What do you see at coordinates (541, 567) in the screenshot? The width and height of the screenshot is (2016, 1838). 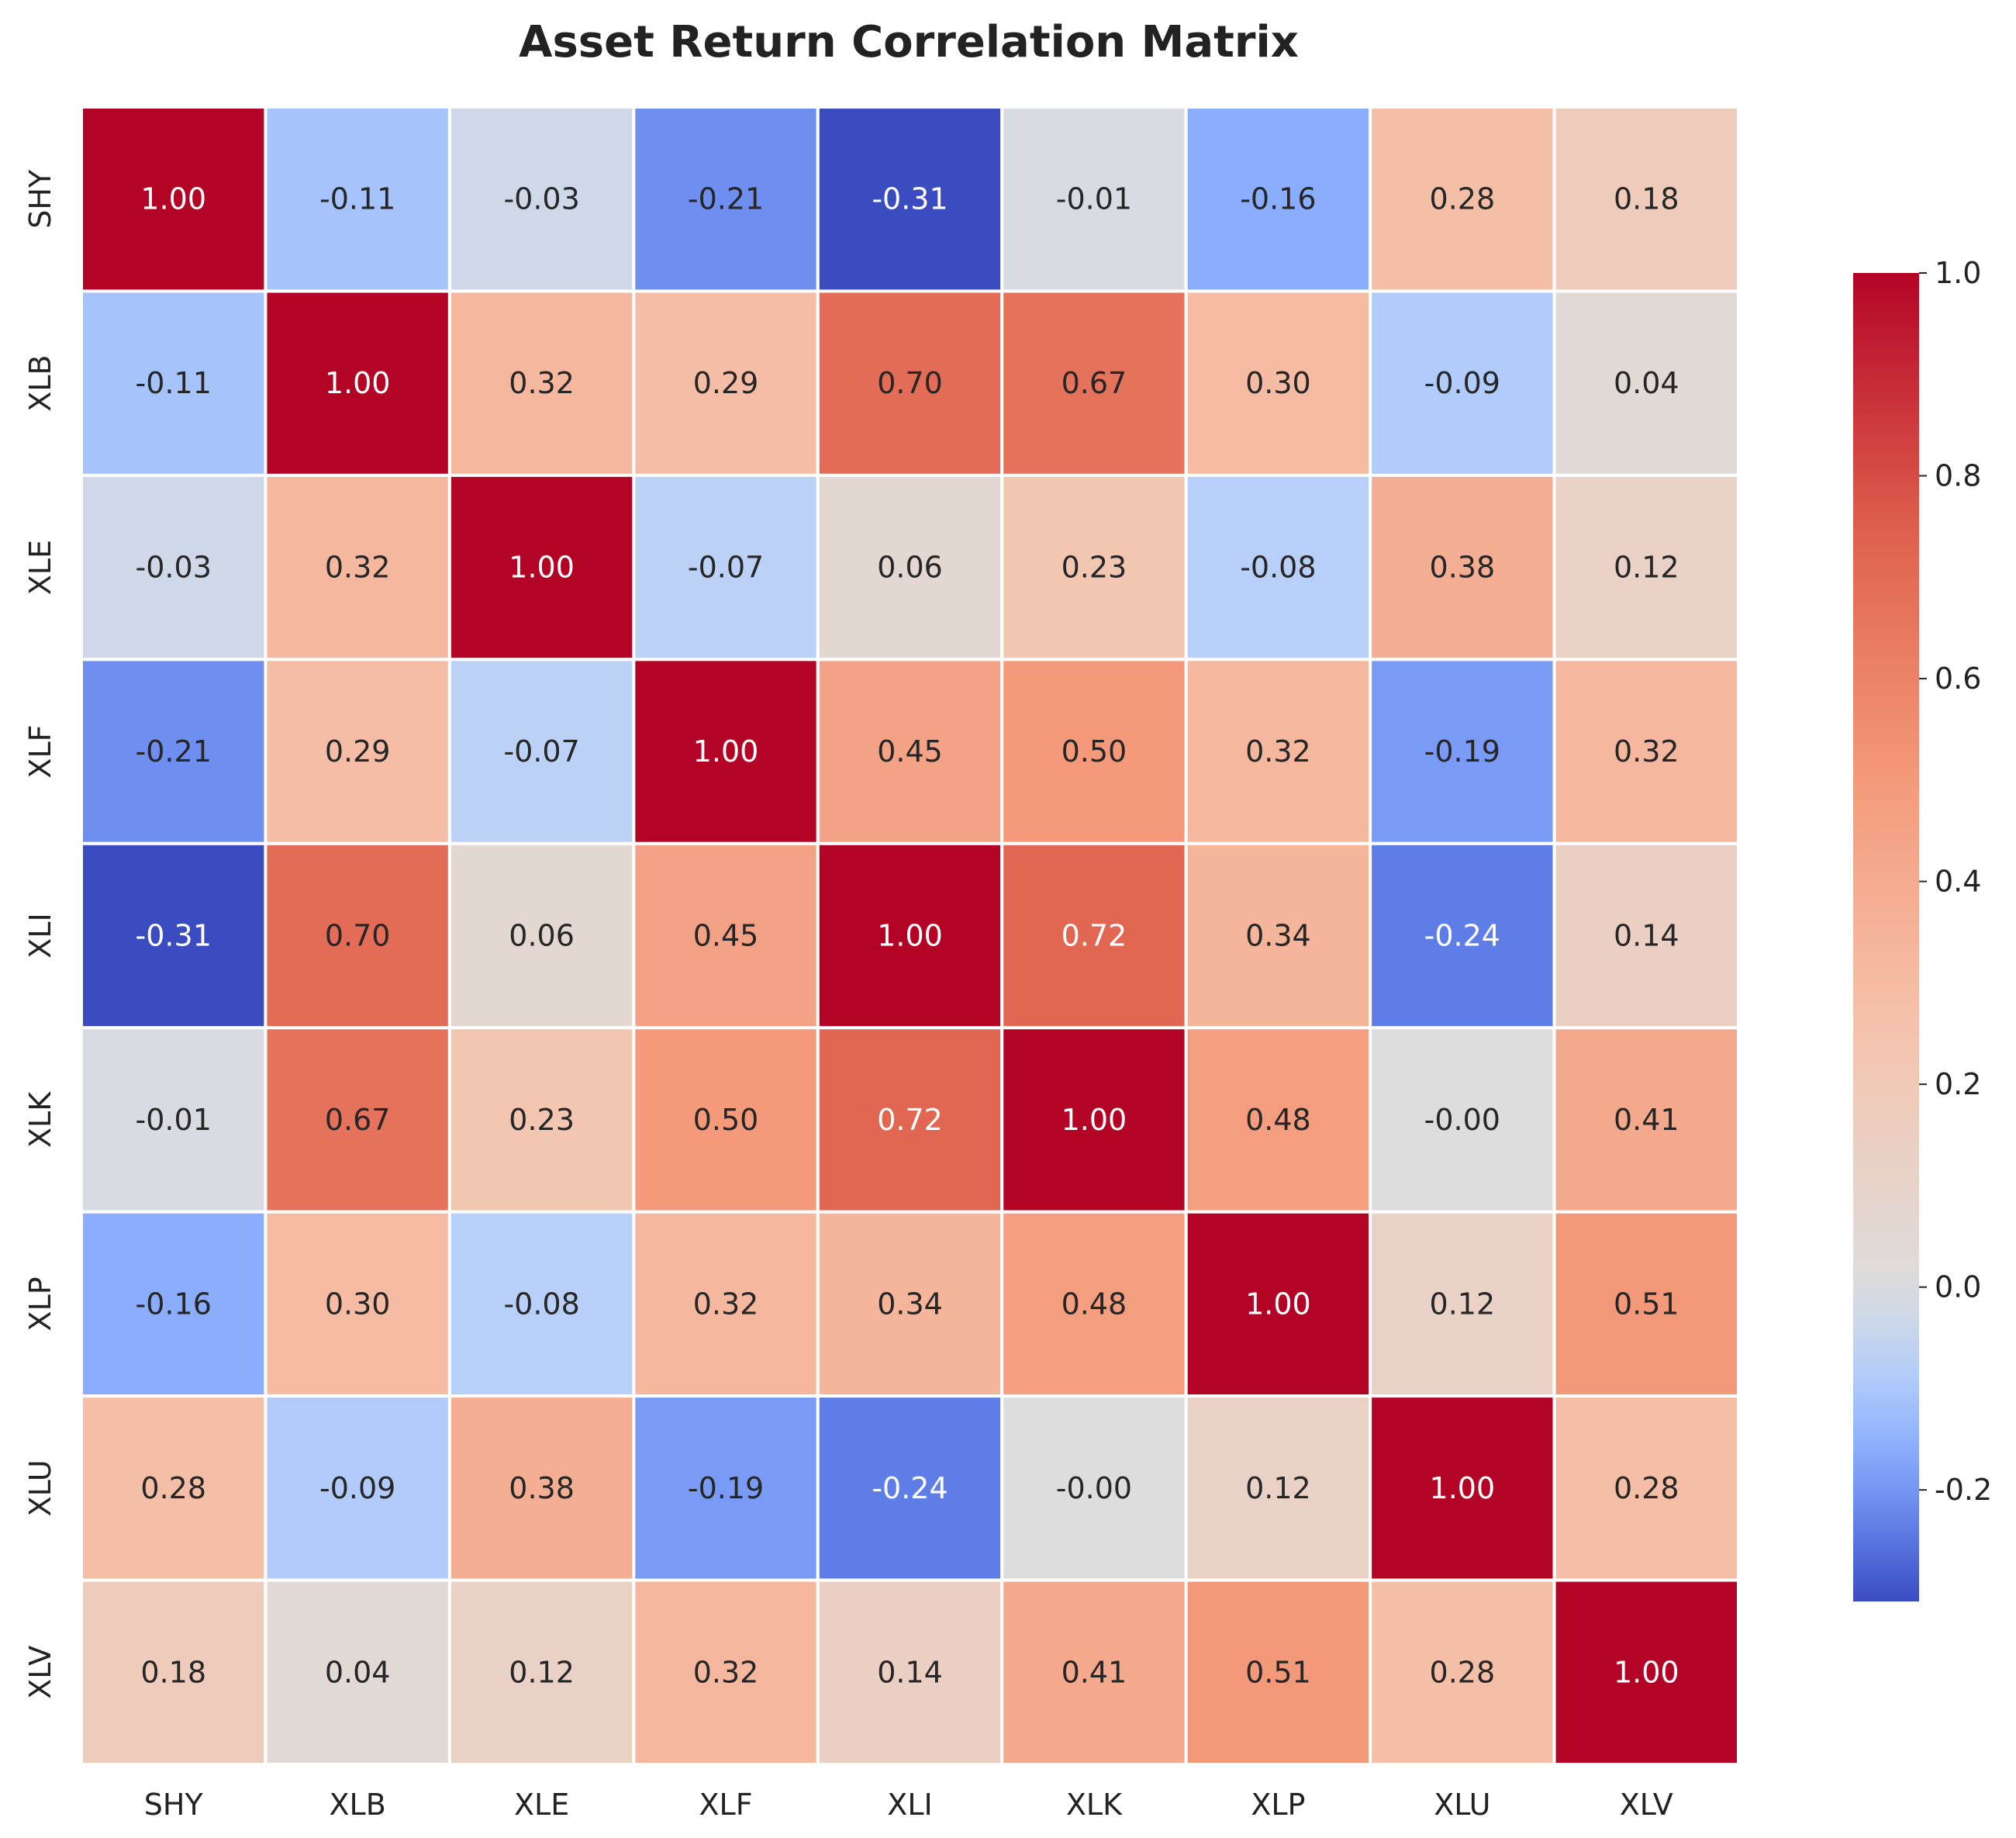 I see `heatmap-cell-XLE-XLE` at bounding box center [541, 567].